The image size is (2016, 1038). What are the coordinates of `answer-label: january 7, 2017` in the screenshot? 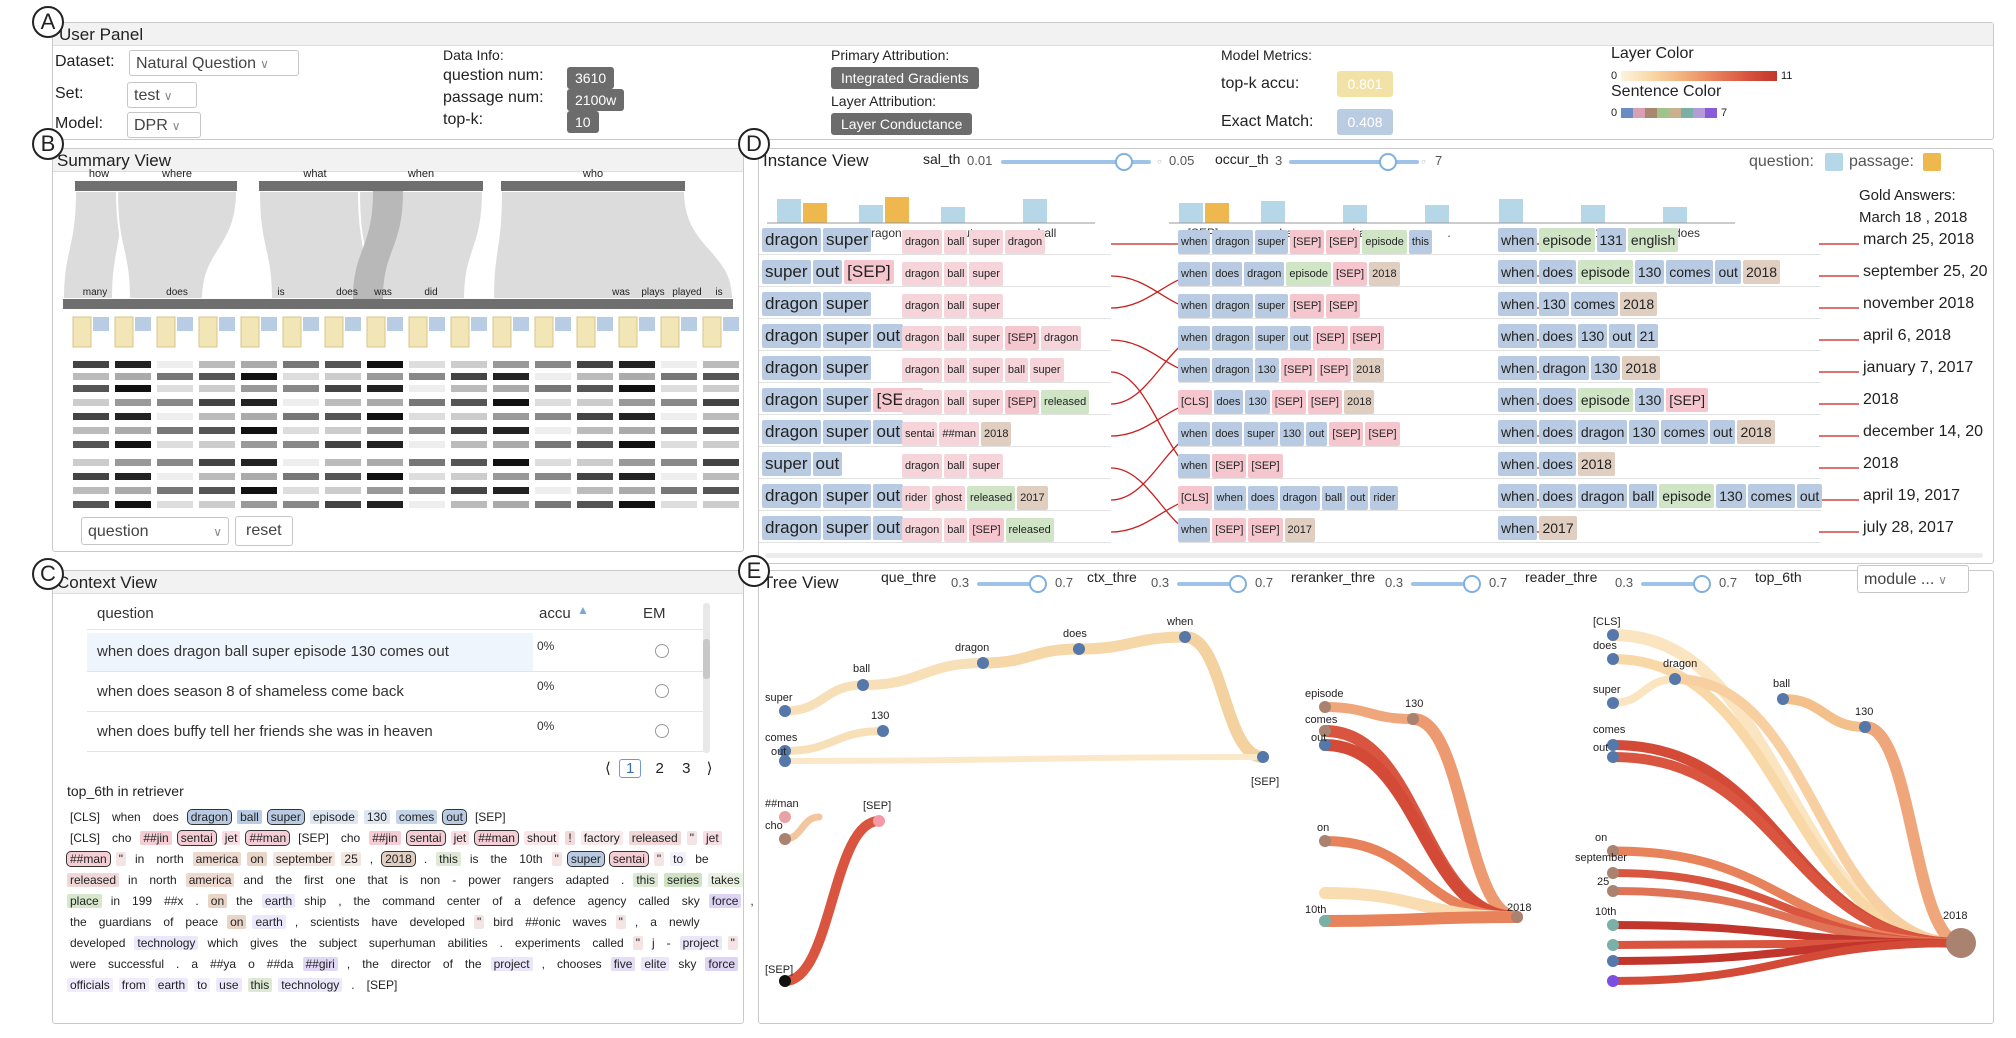 It's located at (1918, 367).